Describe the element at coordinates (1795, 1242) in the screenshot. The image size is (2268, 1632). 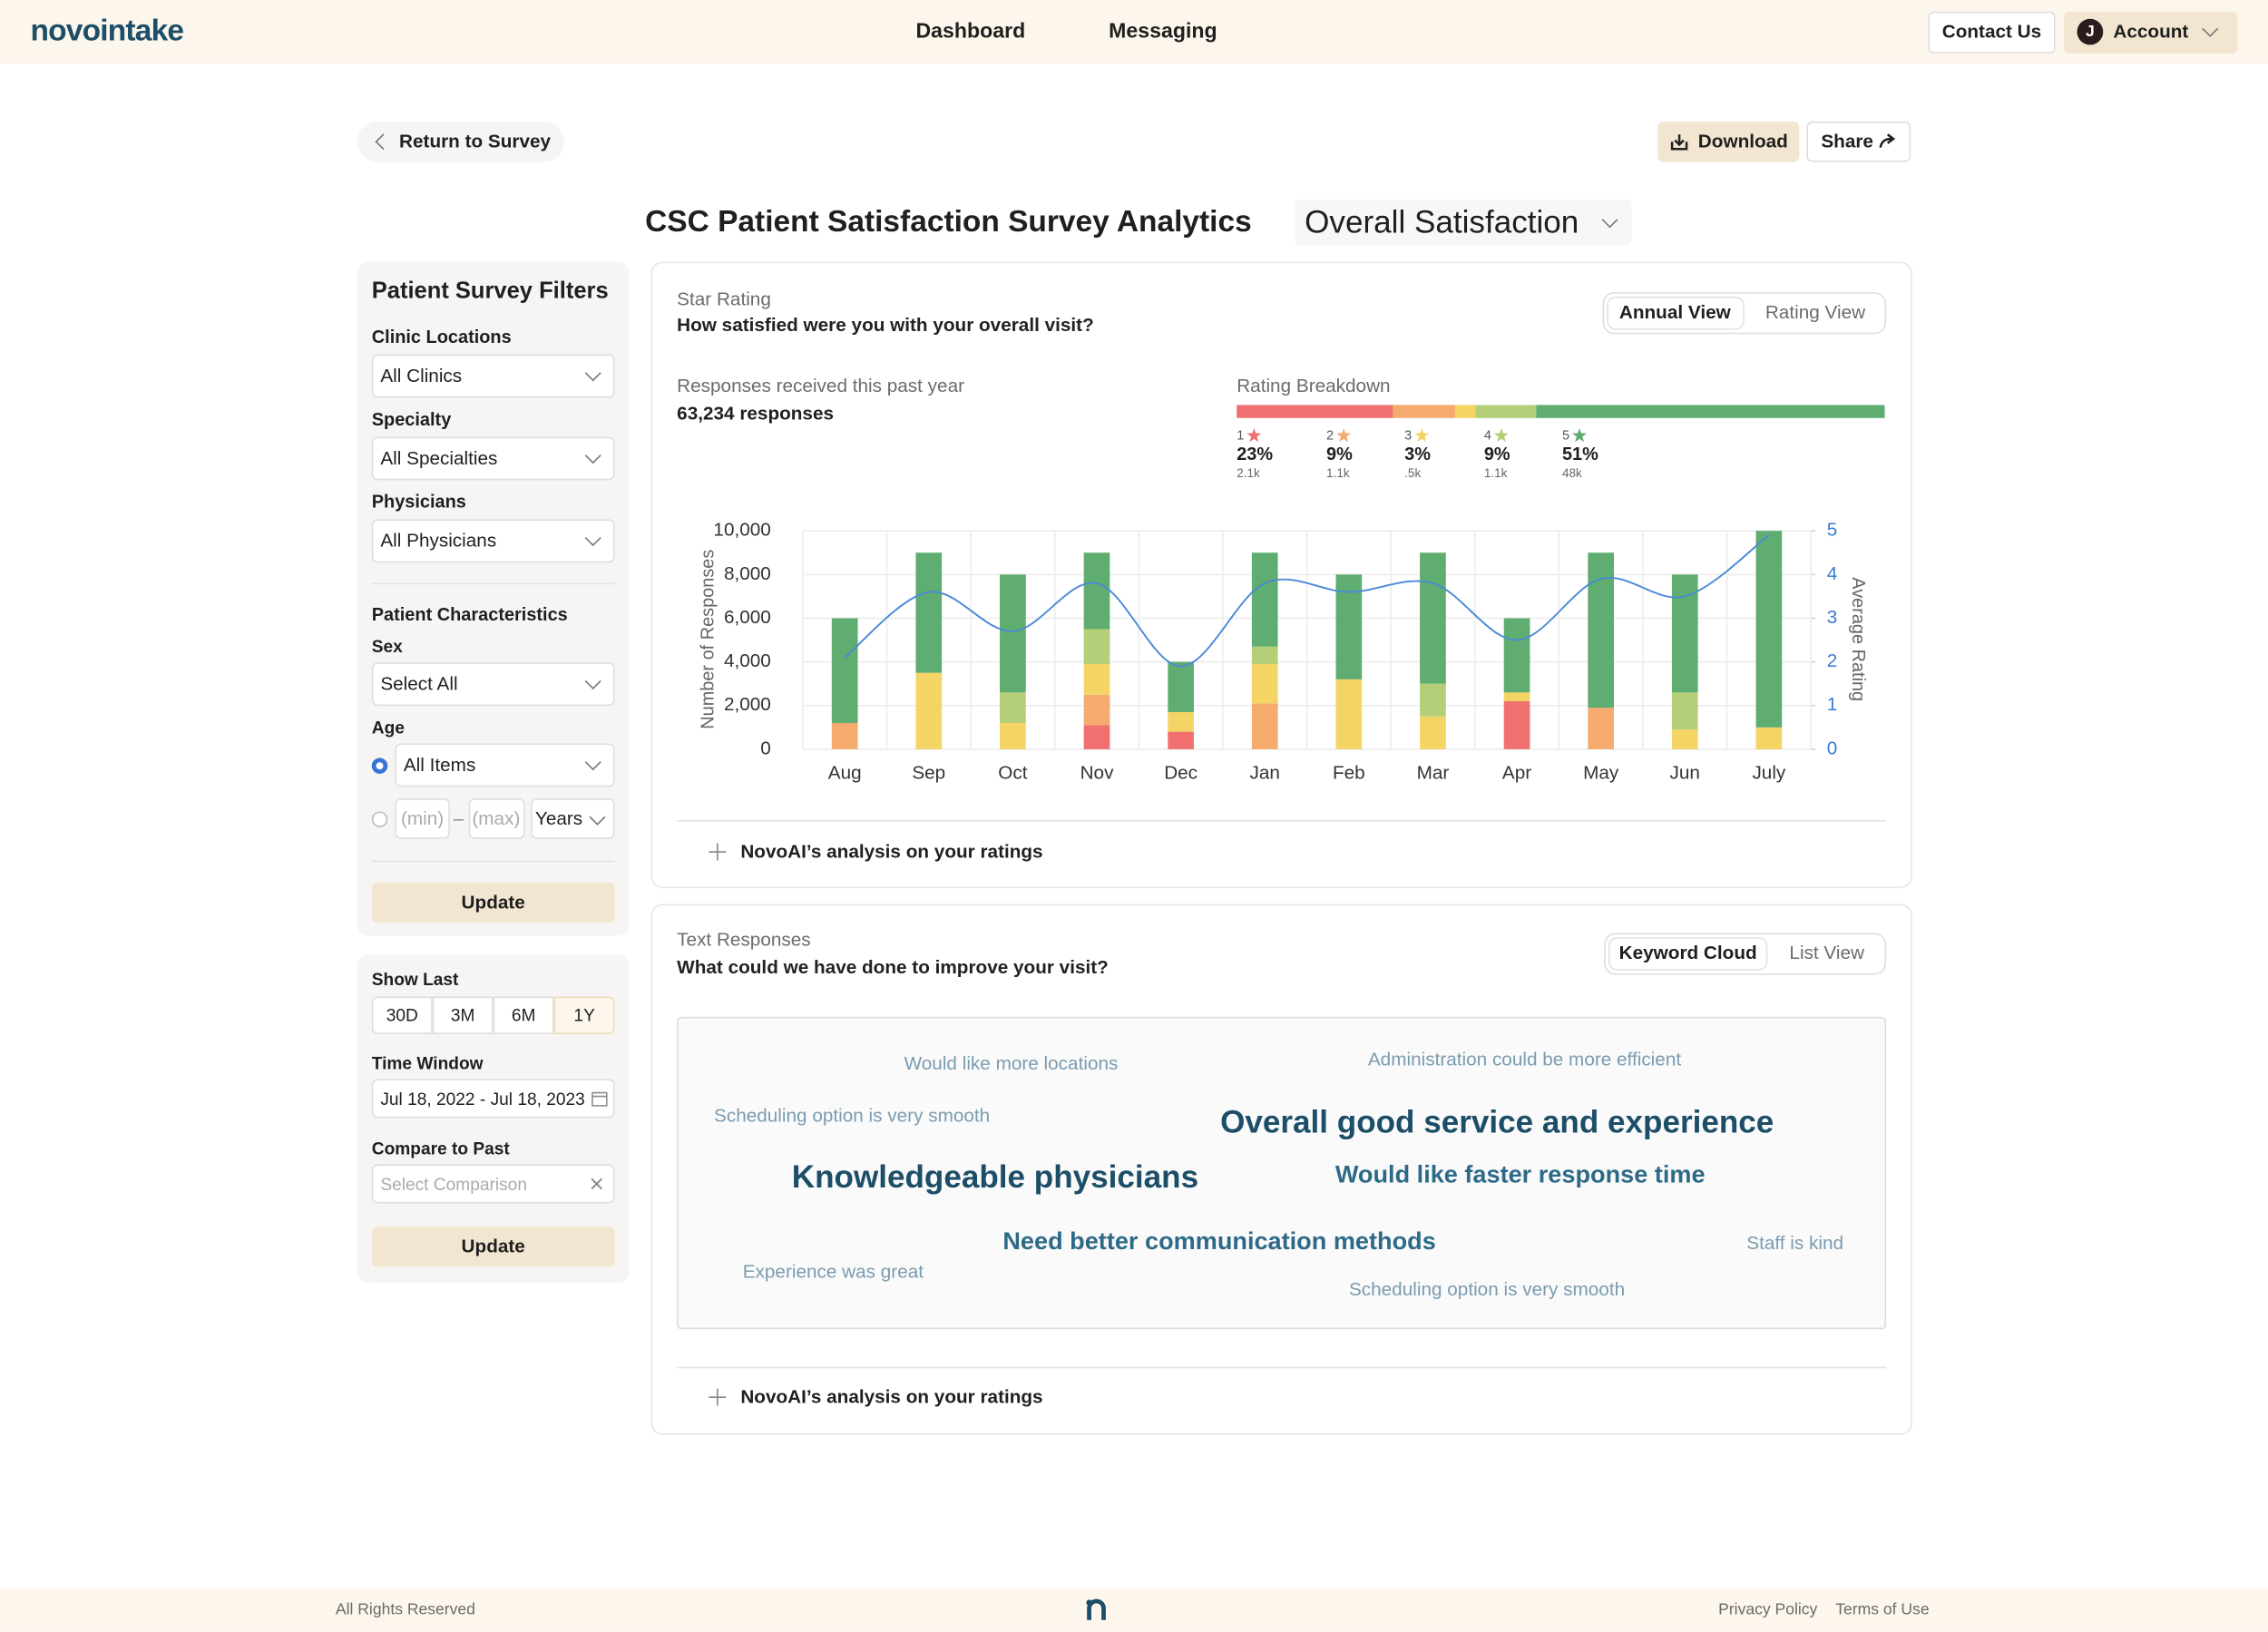
I see `keyword: Staff is kind` at that location.